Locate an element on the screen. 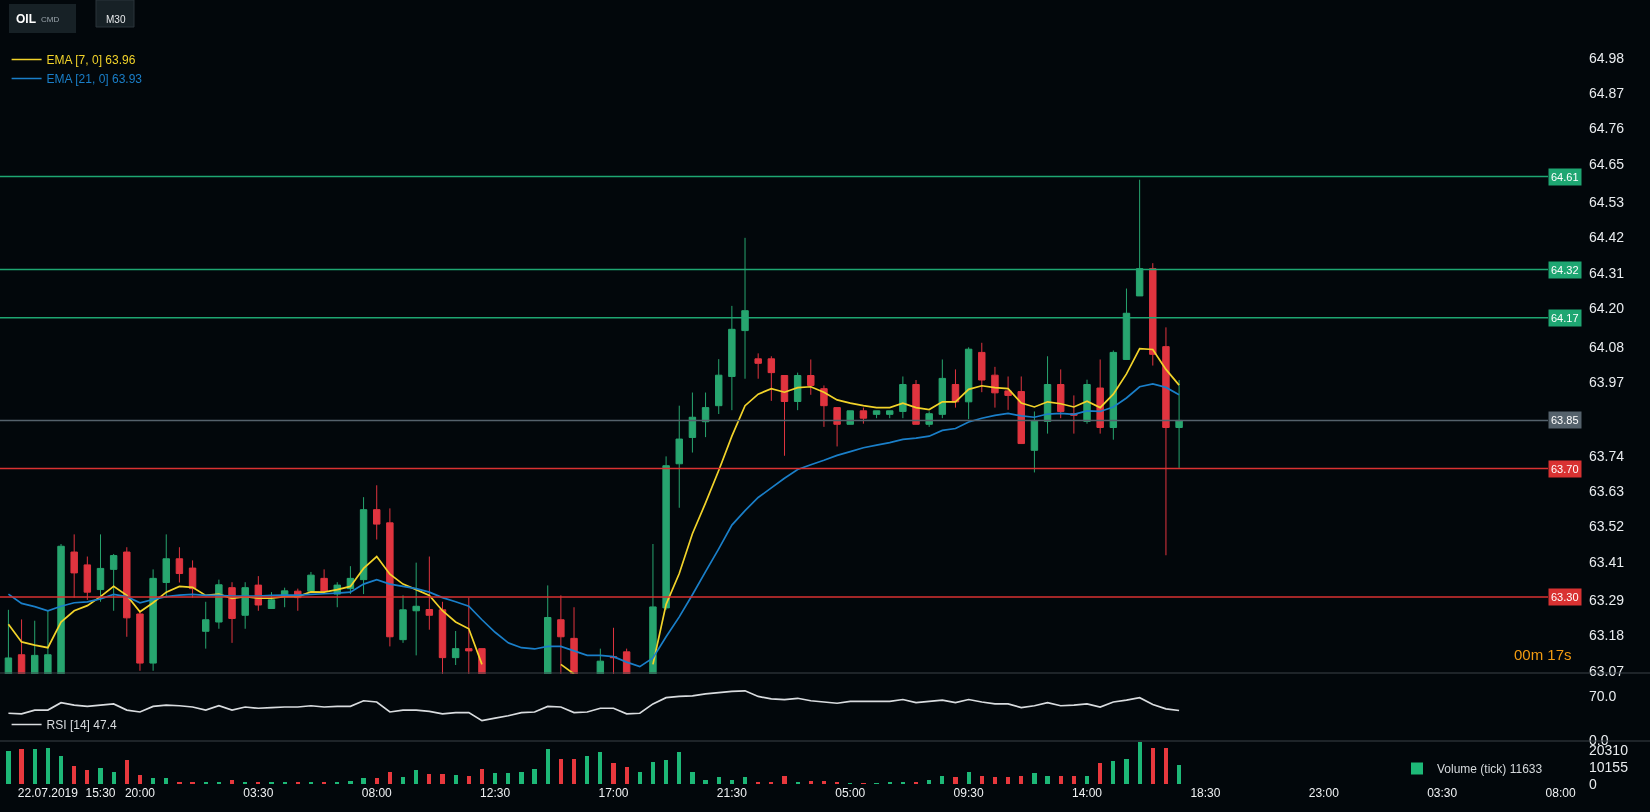 This screenshot has height=812, width=1650. x-tick-label: 21:30 is located at coordinates (732, 793).